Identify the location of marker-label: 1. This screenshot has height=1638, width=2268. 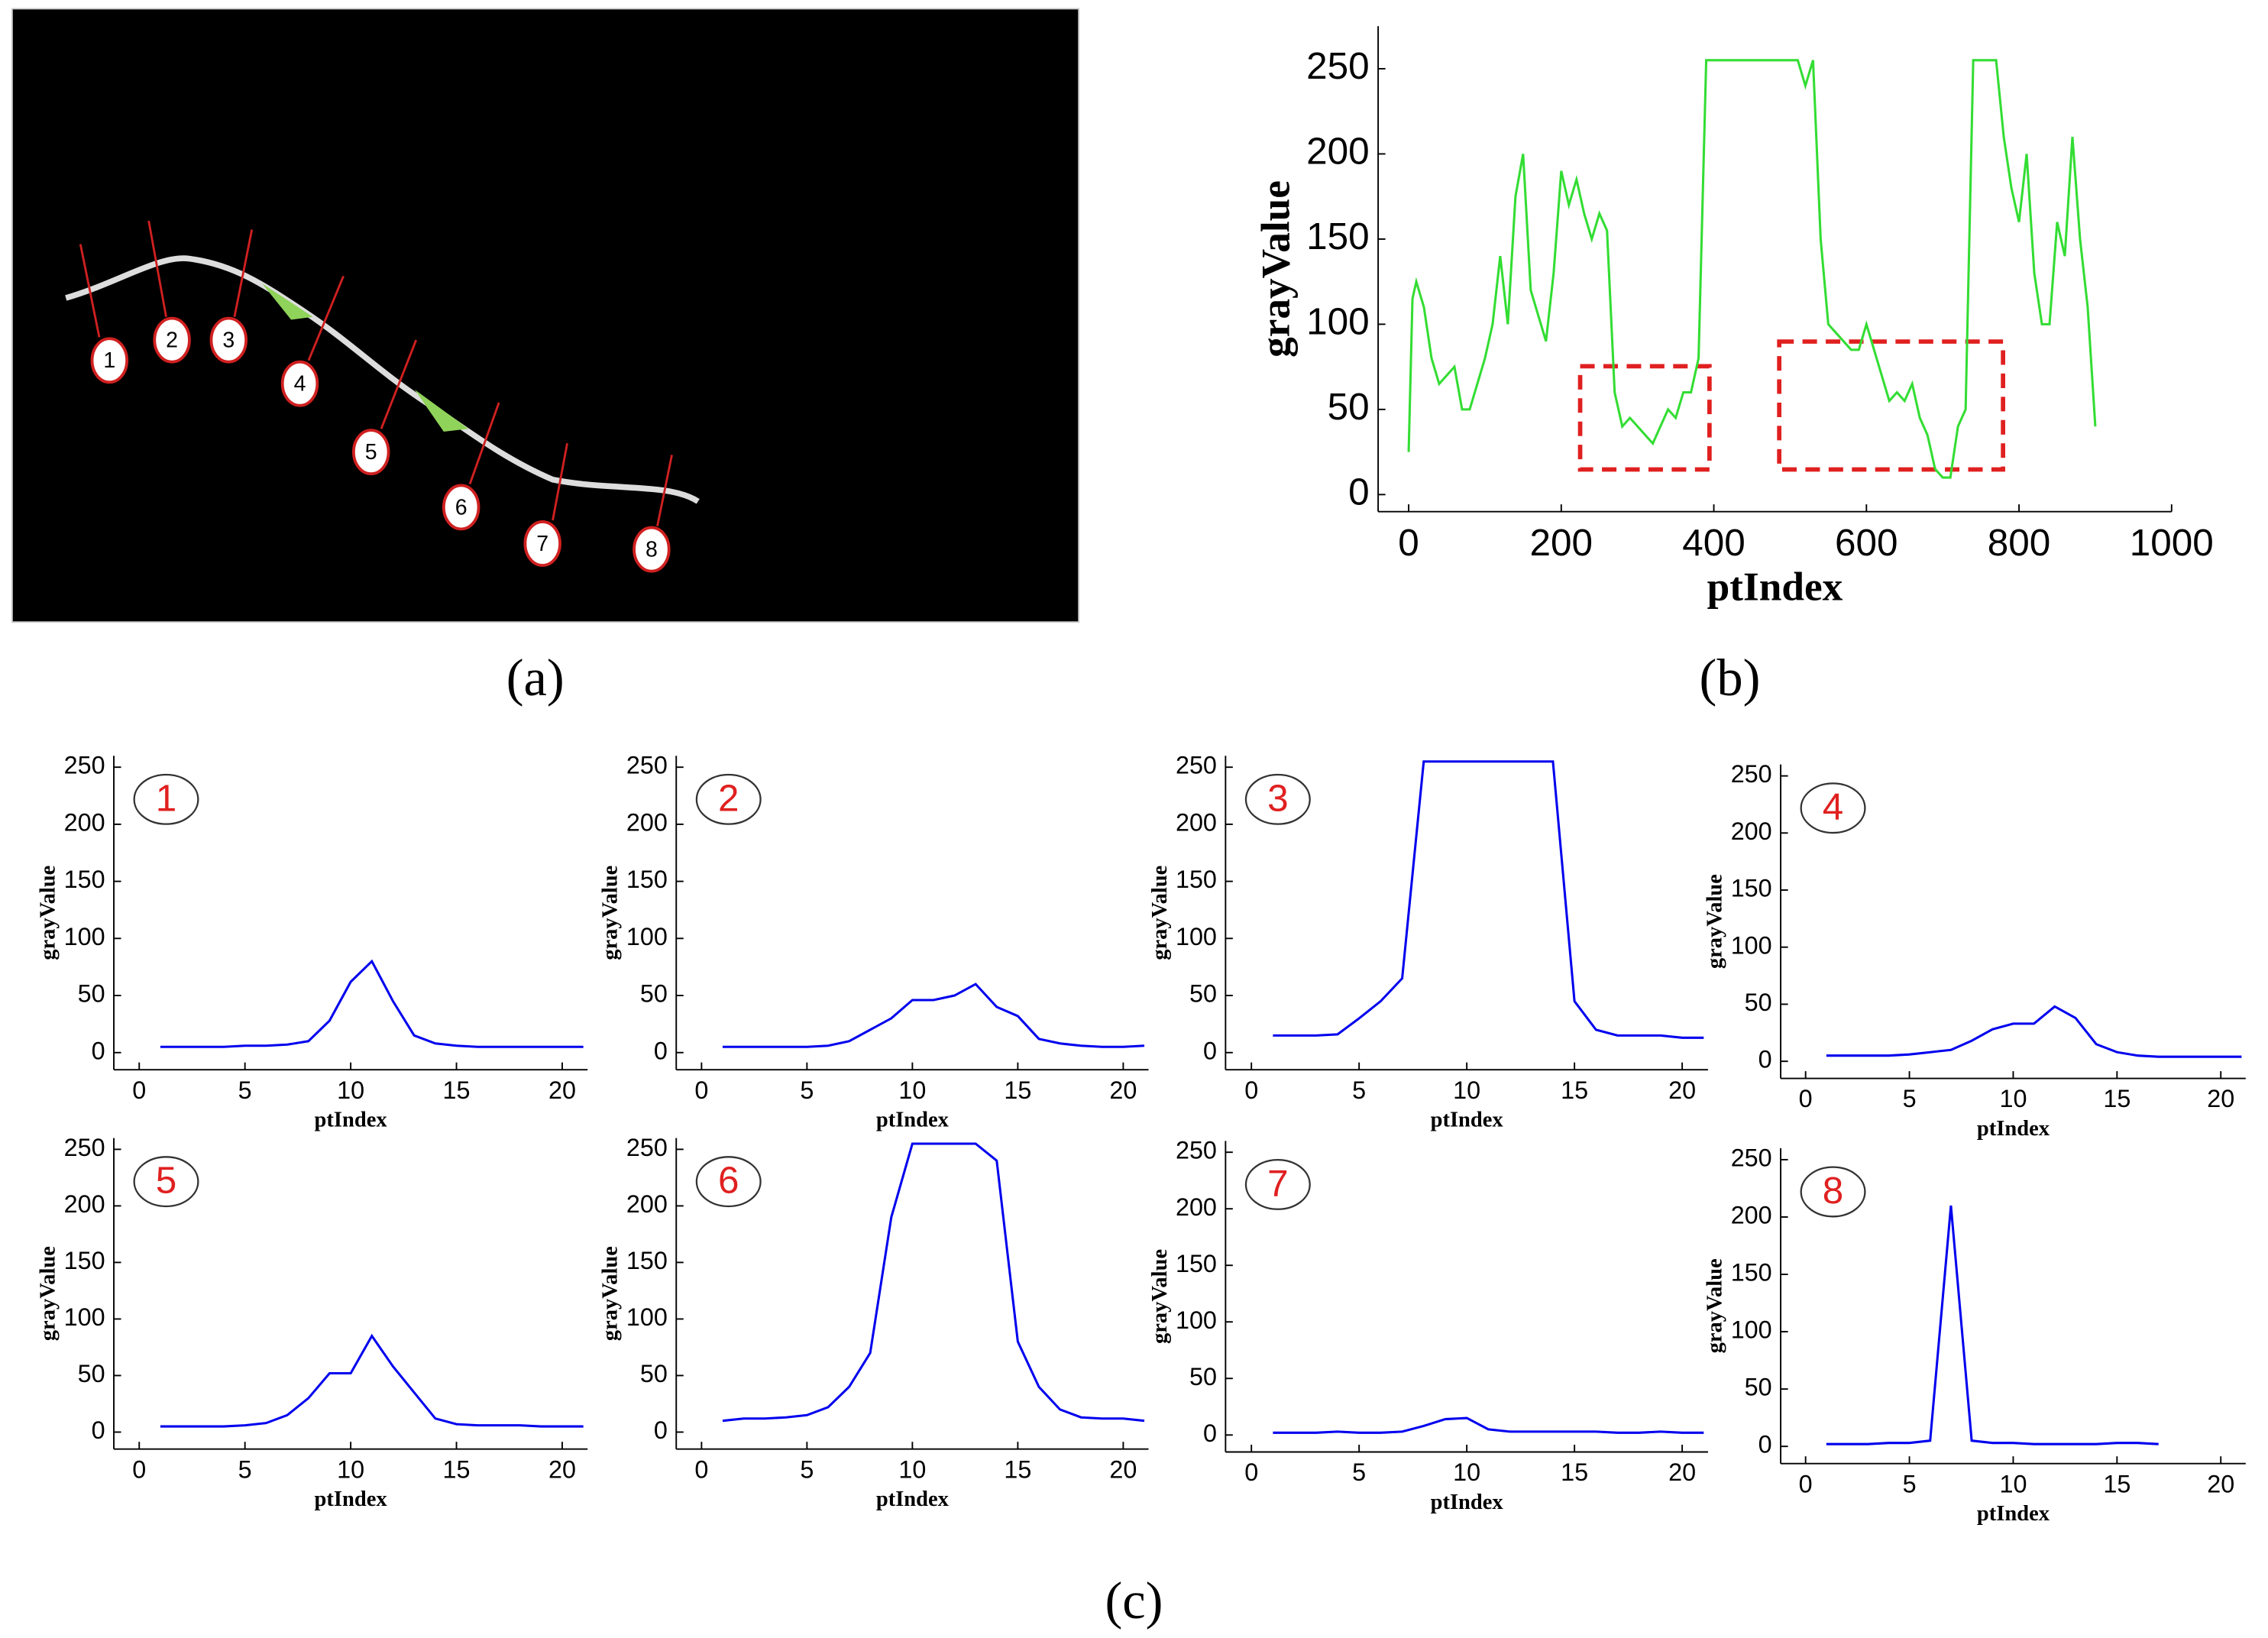
(109, 360).